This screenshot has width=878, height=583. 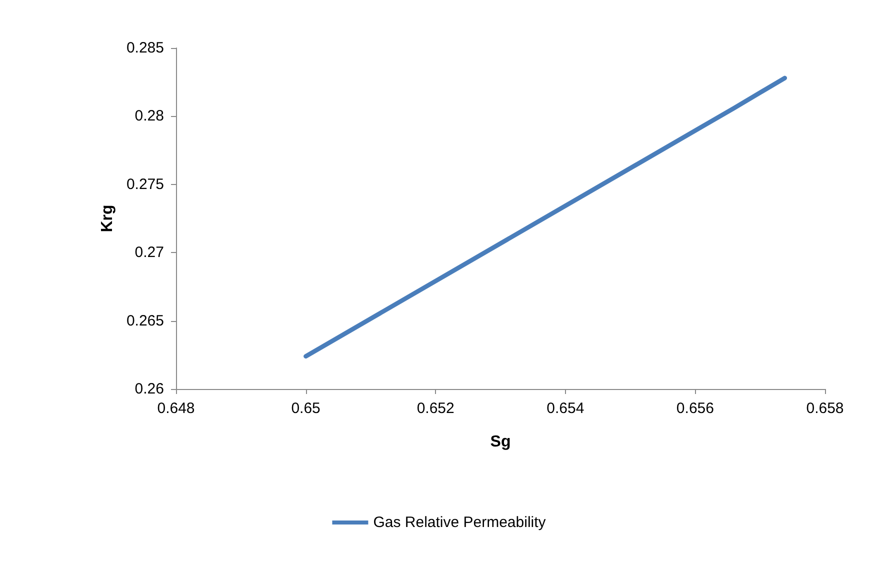 What do you see at coordinates (145, 321) in the screenshot?
I see `y-tick-label: 0.265` at bounding box center [145, 321].